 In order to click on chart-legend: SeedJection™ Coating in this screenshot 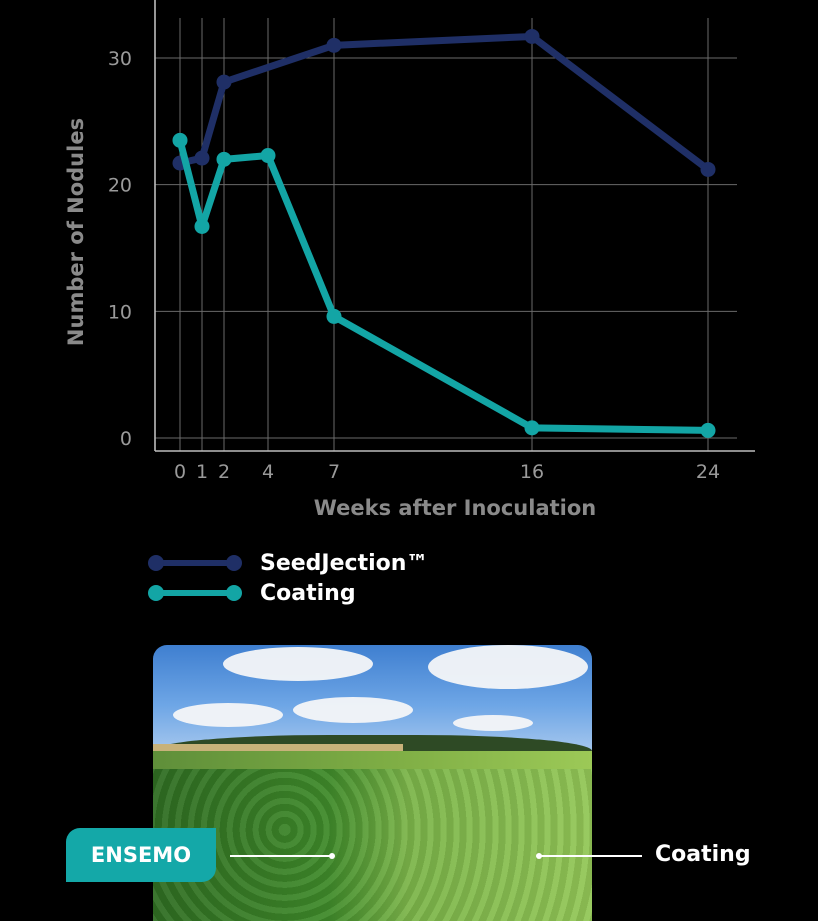, I will do `click(288, 578)`.